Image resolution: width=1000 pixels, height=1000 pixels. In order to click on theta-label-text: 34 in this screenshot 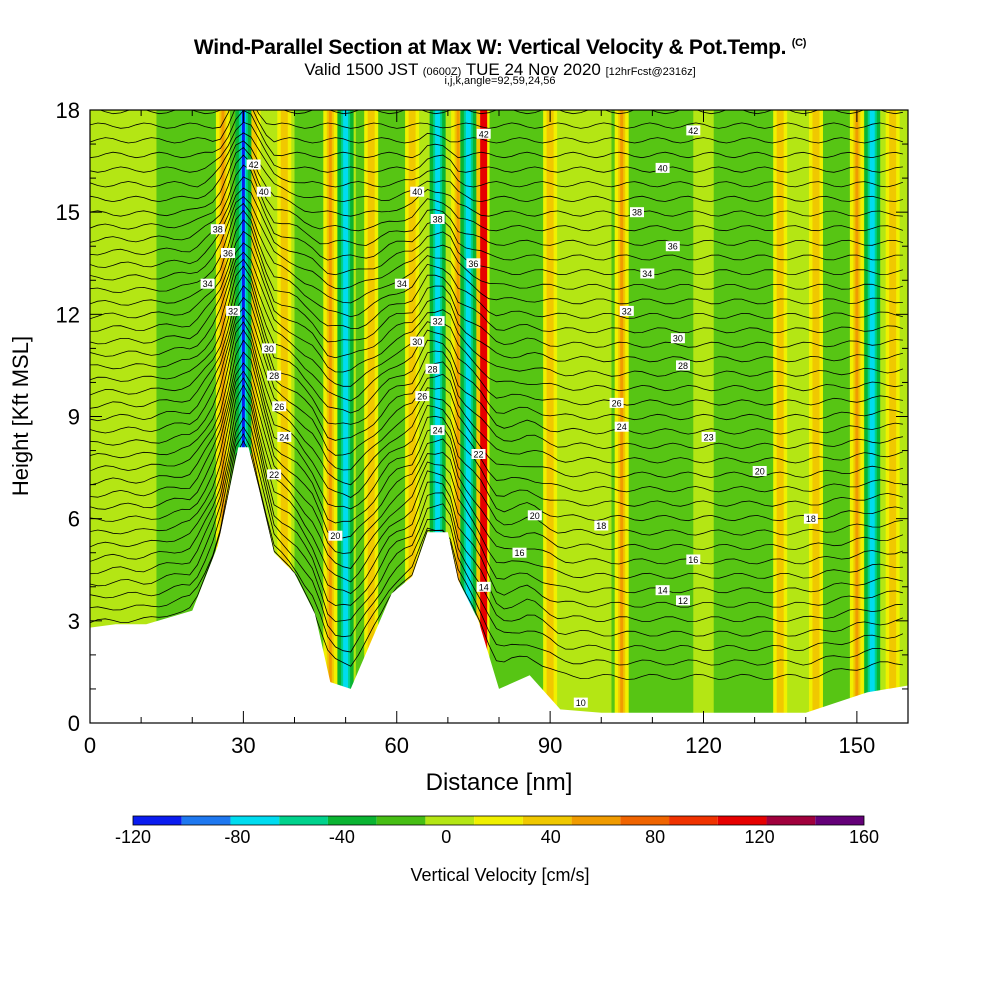, I will do `click(647, 274)`.